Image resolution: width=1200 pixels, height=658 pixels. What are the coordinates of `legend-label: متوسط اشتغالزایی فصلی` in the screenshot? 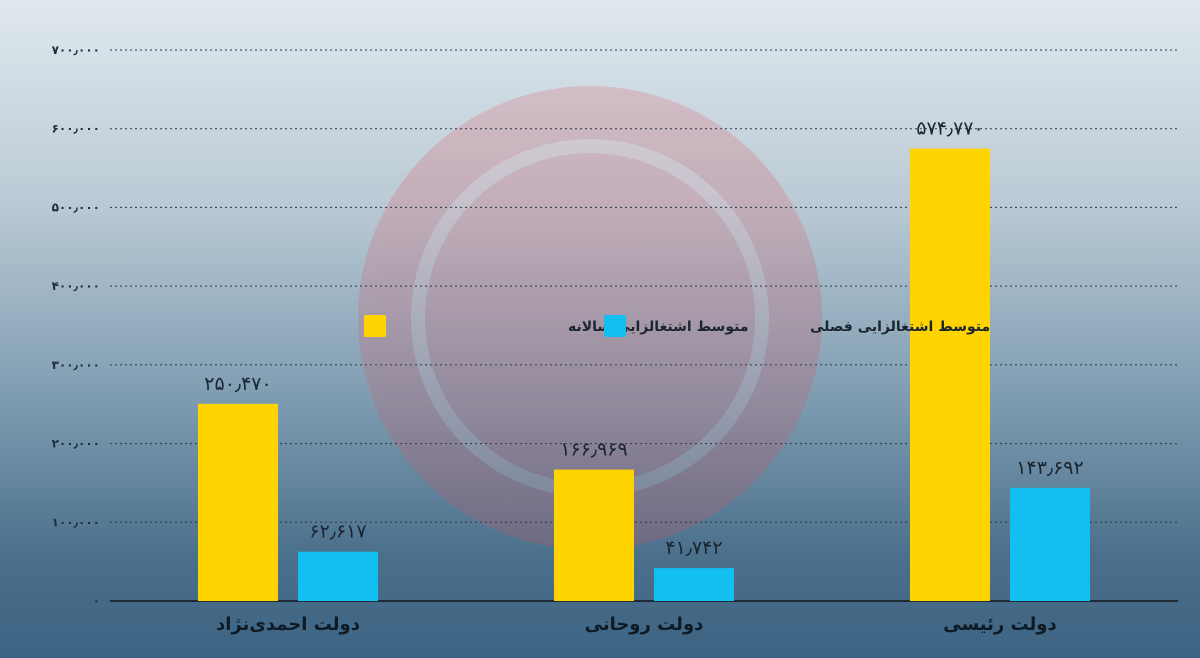 It's located at (900, 327).